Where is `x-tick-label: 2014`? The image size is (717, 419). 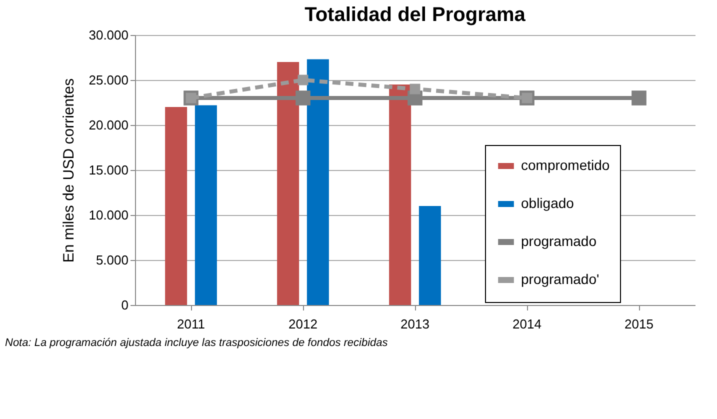
x-tick-label: 2014 is located at coordinates (527, 324).